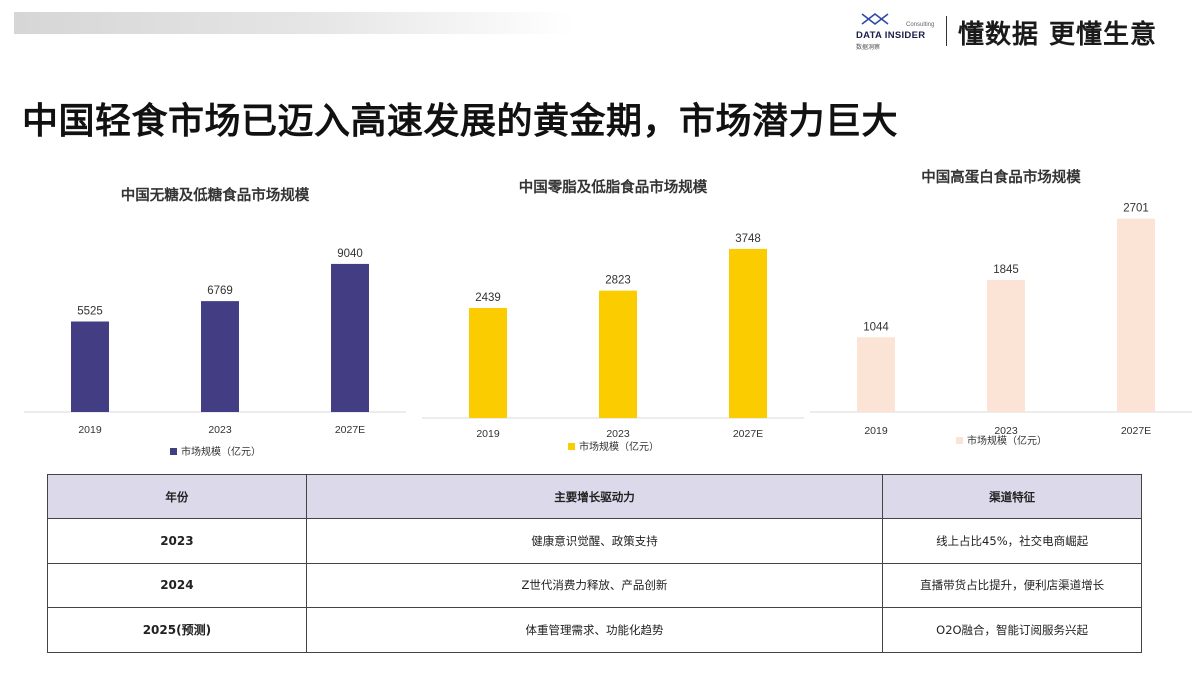 The width and height of the screenshot is (1200, 675). Describe the element at coordinates (1012, 541) in the screenshot. I see `table-cell-channel: 线上占比45%，社交电商崛起` at that location.